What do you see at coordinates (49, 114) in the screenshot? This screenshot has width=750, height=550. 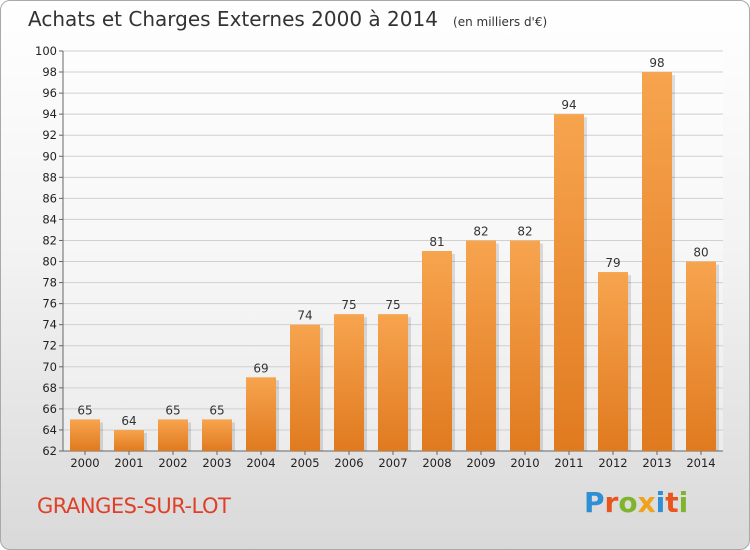 I see `y-tick-label: 94` at bounding box center [49, 114].